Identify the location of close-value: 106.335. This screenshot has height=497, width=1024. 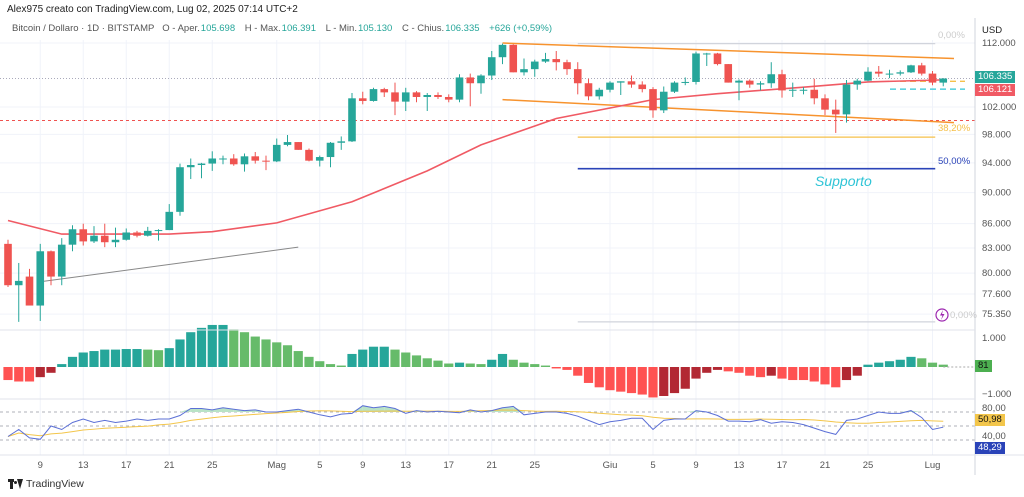
(462, 28).